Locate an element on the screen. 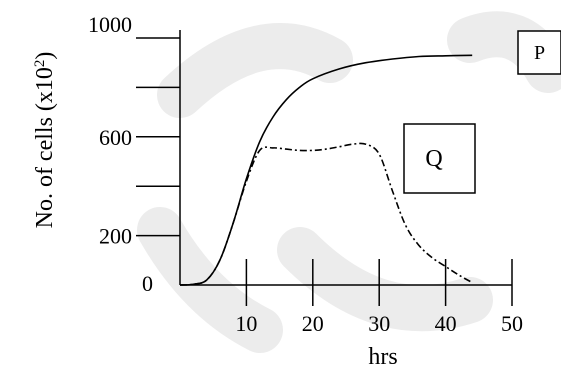 This screenshot has width=561, height=374. y-tick-label-600: 600 is located at coordinates (115, 137).